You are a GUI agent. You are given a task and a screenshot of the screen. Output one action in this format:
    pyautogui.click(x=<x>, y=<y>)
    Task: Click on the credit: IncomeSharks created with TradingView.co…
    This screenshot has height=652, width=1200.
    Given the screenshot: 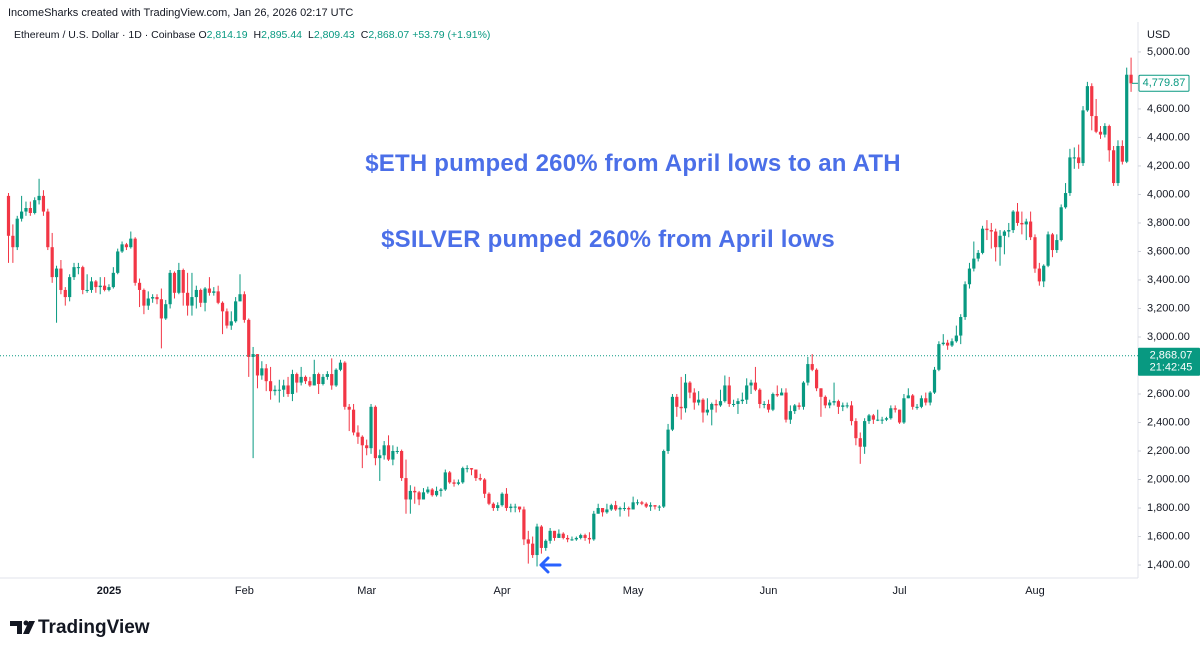 What is the action you would take?
    pyautogui.click(x=181, y=13)
    